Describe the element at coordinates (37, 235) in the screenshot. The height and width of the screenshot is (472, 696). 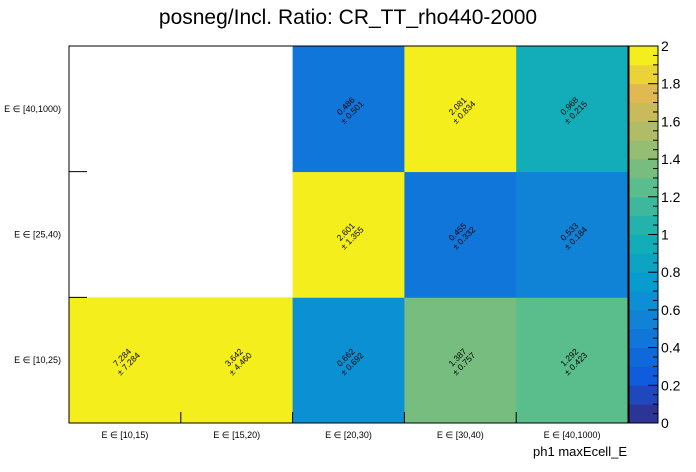
I see `y-tick-label: E ∈ [25,40)` at that location.